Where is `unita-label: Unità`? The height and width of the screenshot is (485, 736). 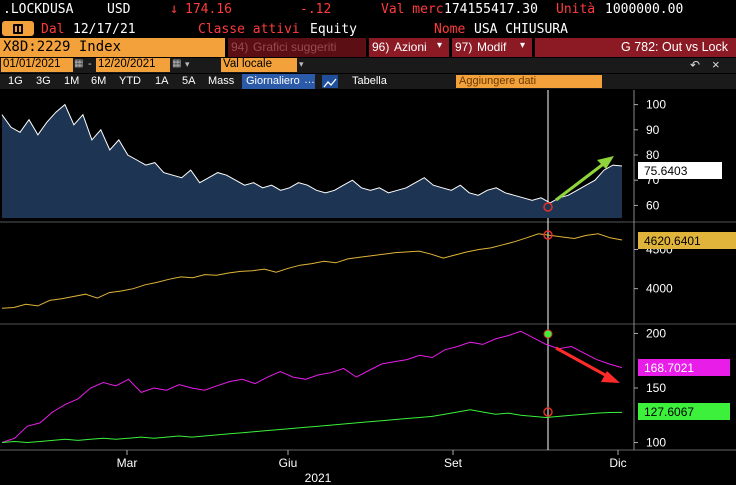 unita-label: Unità is located at coordinates (576, 9).